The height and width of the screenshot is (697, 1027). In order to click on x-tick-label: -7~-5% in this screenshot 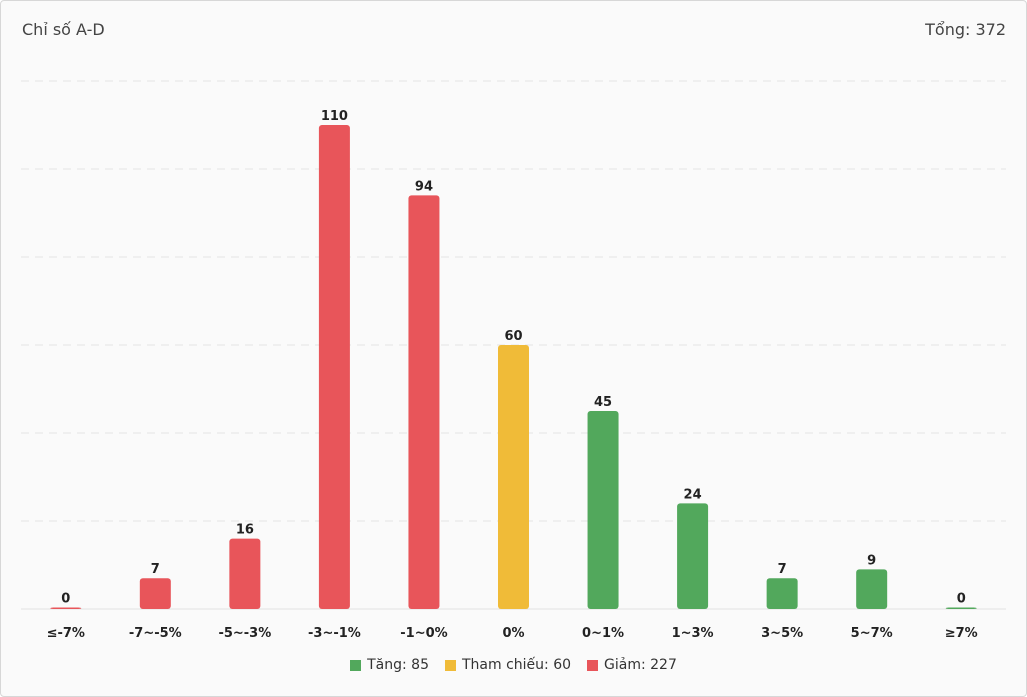, I will do `click(155, 633)`.